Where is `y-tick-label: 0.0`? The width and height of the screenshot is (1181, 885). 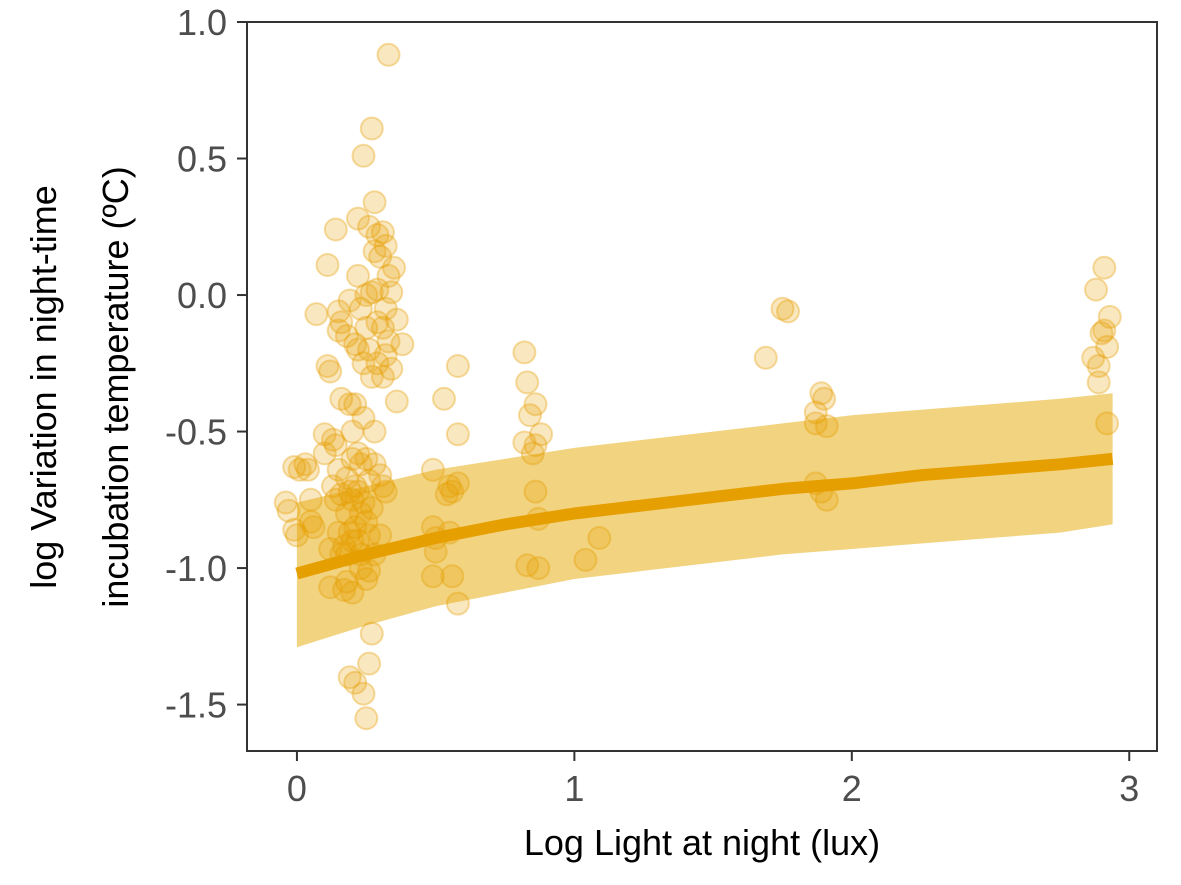
y-tick-label: 0.0 is located at coordinates (202, 295).